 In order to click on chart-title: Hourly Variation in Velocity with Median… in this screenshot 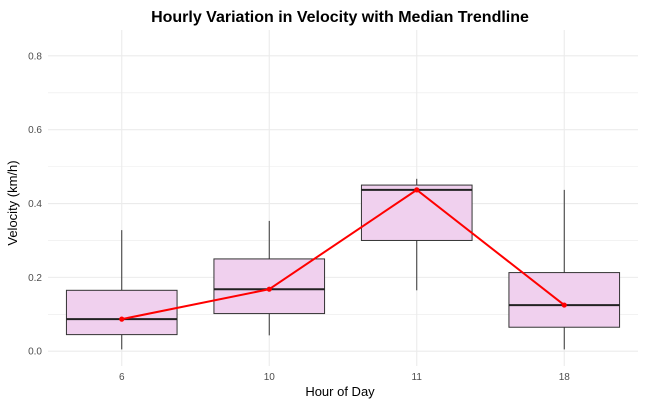, I will do `click(340, 17)`.